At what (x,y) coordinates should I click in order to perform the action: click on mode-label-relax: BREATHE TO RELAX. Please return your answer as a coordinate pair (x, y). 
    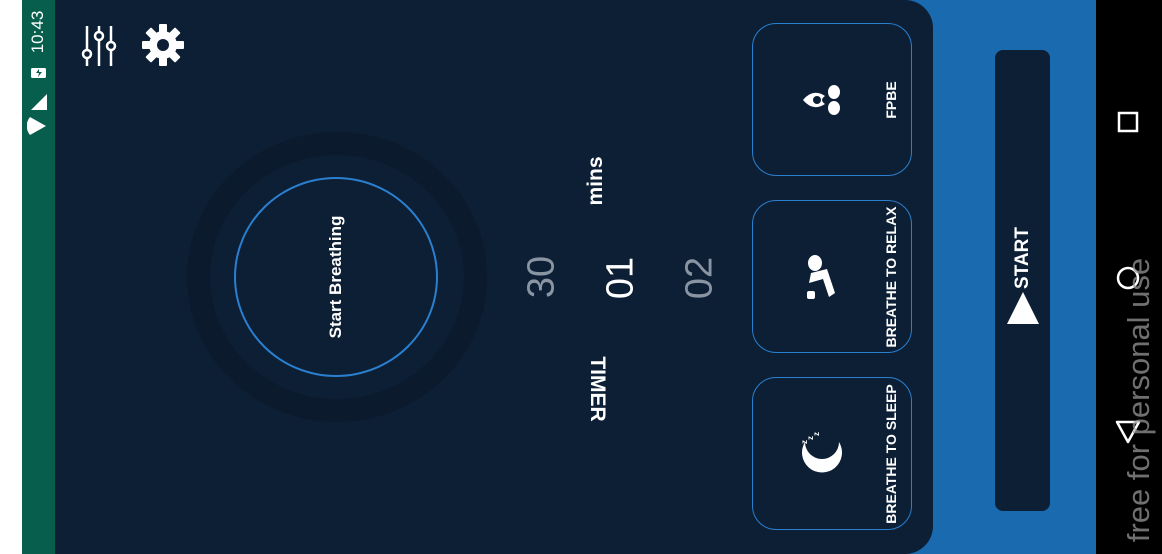
    Looking at the image, I should click on (891, 277).